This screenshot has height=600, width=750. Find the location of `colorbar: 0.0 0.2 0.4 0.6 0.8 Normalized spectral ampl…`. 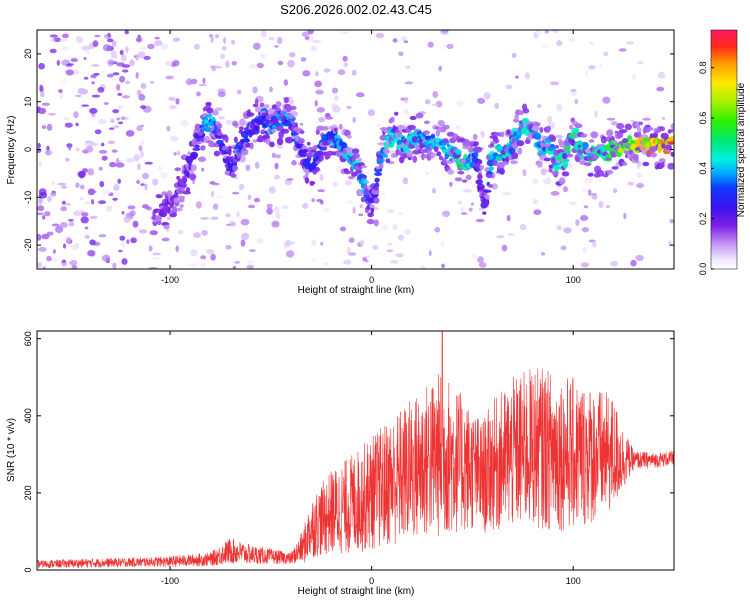

colorbar: 0.0 0.2 0.4 0.6 0.8 Normalized spectral ampl… is located at coordinates (722, 152).